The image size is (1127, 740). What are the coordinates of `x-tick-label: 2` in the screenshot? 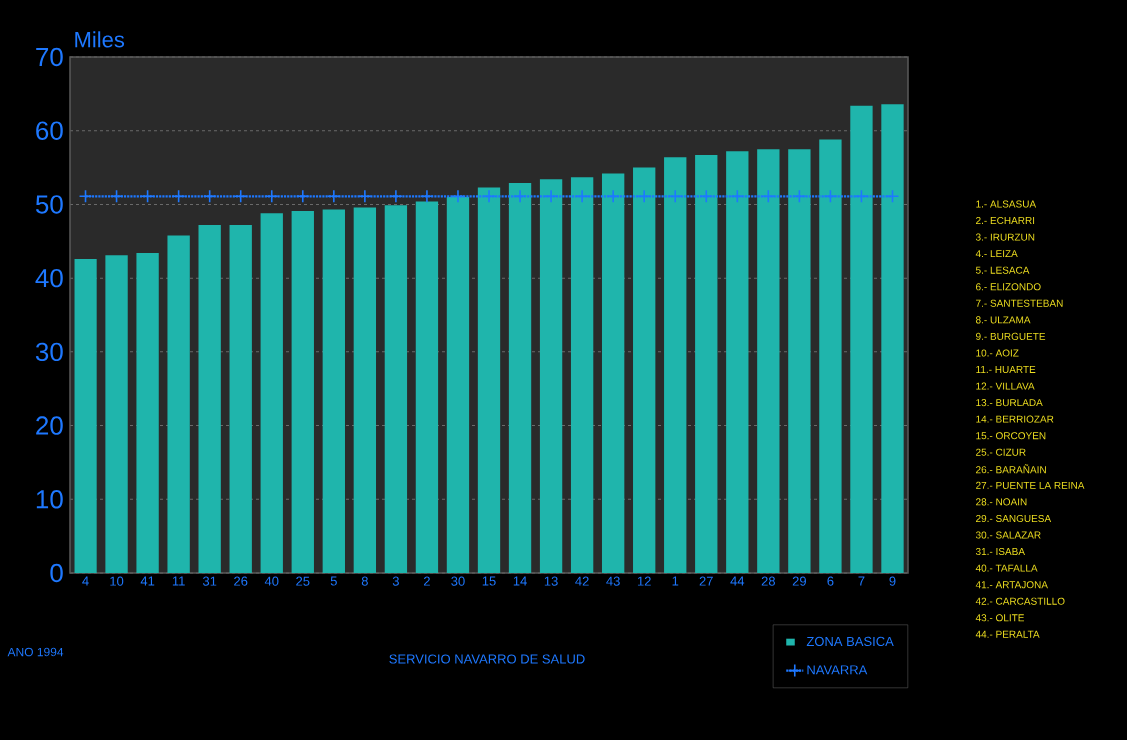 It's located at (426, 581).